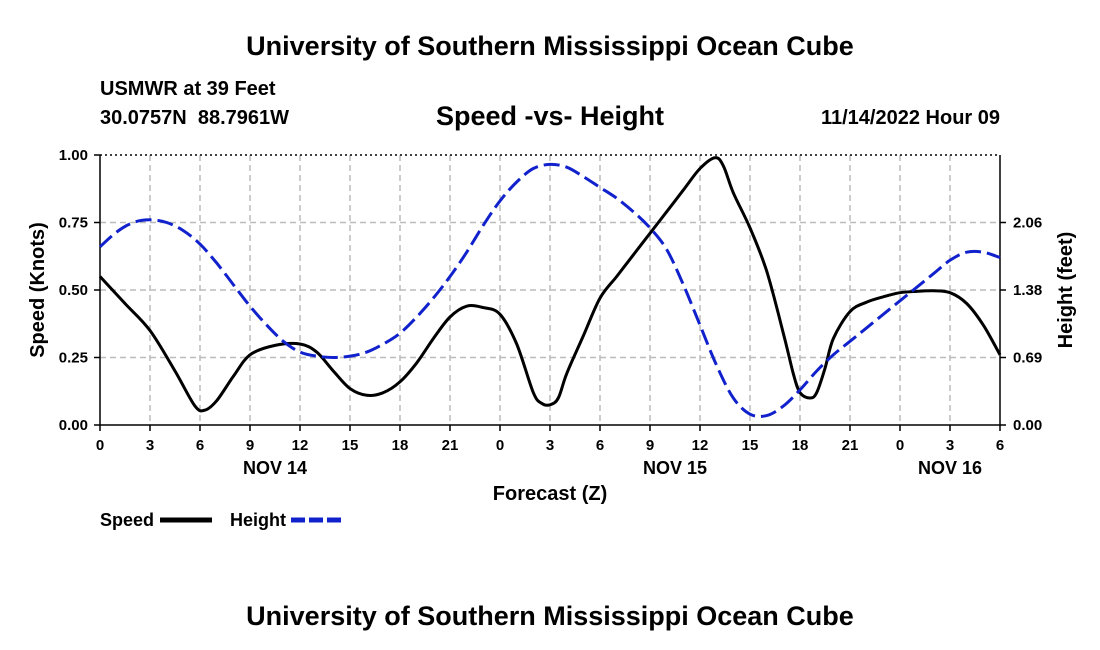  Describe the element at coordinates (275, 468) in the screenshot. I see `date-label: NOV 14` at that location.